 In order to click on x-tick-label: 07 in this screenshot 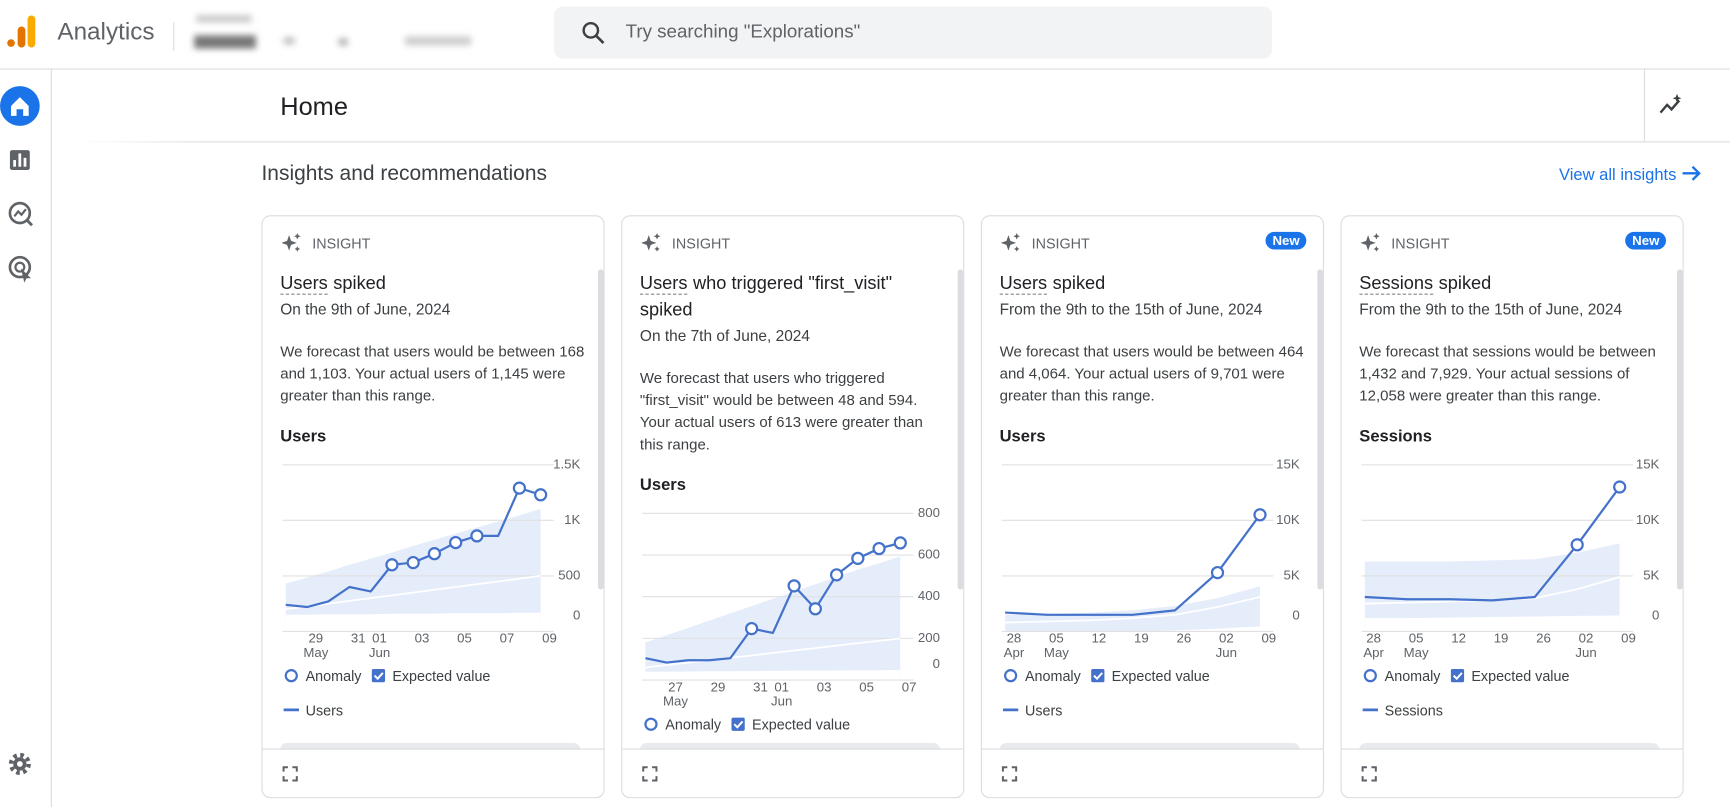, I will do `click(909, 686)`.